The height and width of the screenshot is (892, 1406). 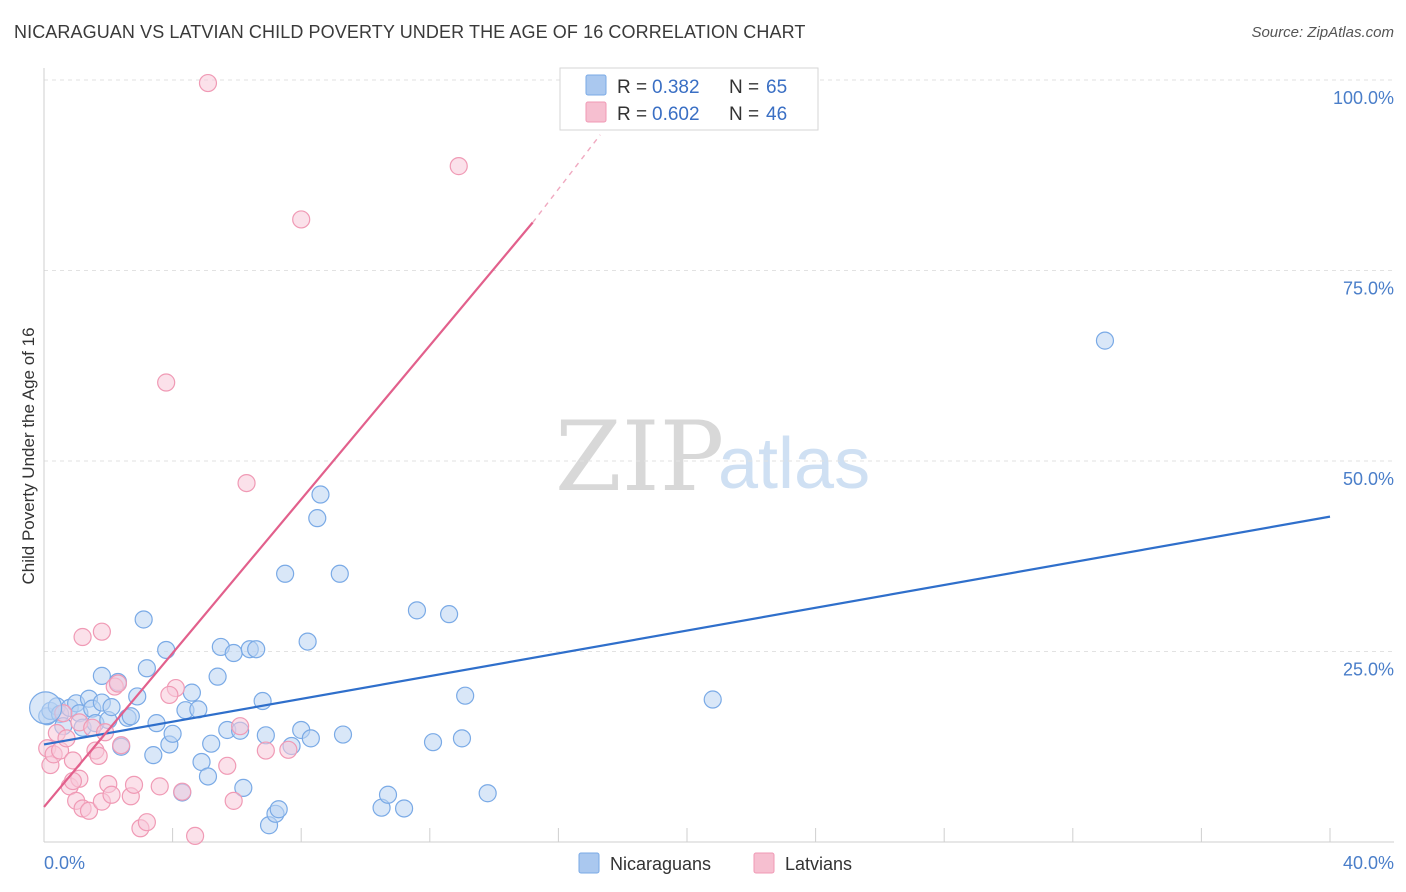 What do you see at coordinates (689, 99) in the screenshot?
I see `stats-legend: R = 0.382 N = 65 R = 0.602 N = 46` at bounding box center [689, 99].